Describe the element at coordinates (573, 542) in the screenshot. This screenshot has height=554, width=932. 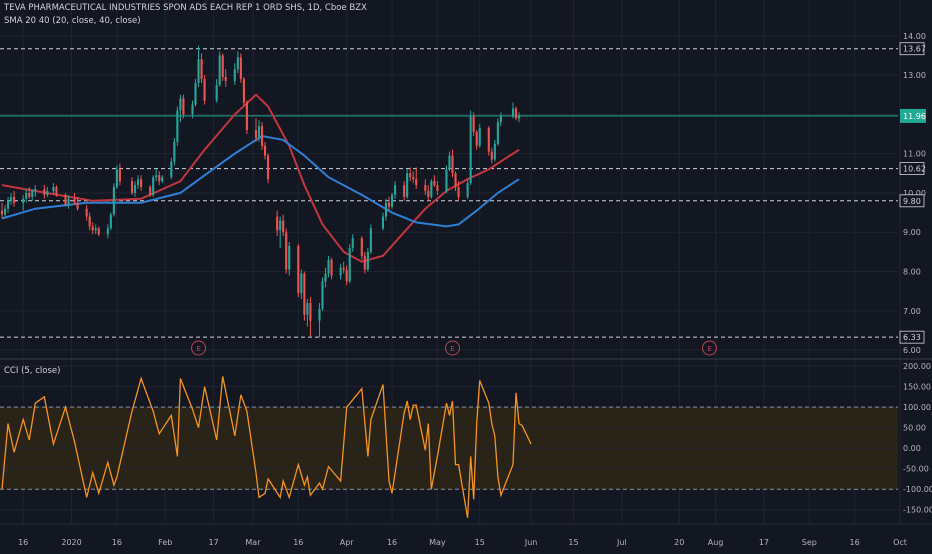
I see `date-axis-tick: 15` at that location.